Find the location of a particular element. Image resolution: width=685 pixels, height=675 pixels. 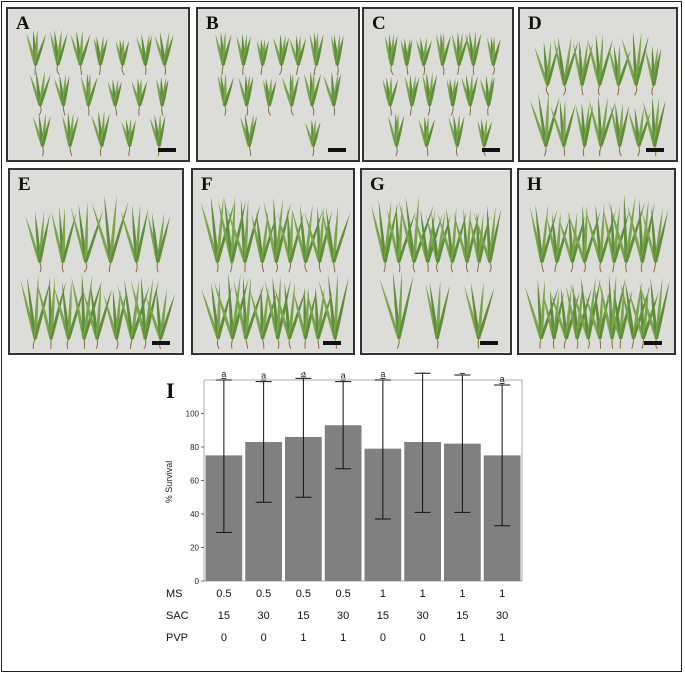

y-tick-label: 100 is located at coordinates (193, 414).